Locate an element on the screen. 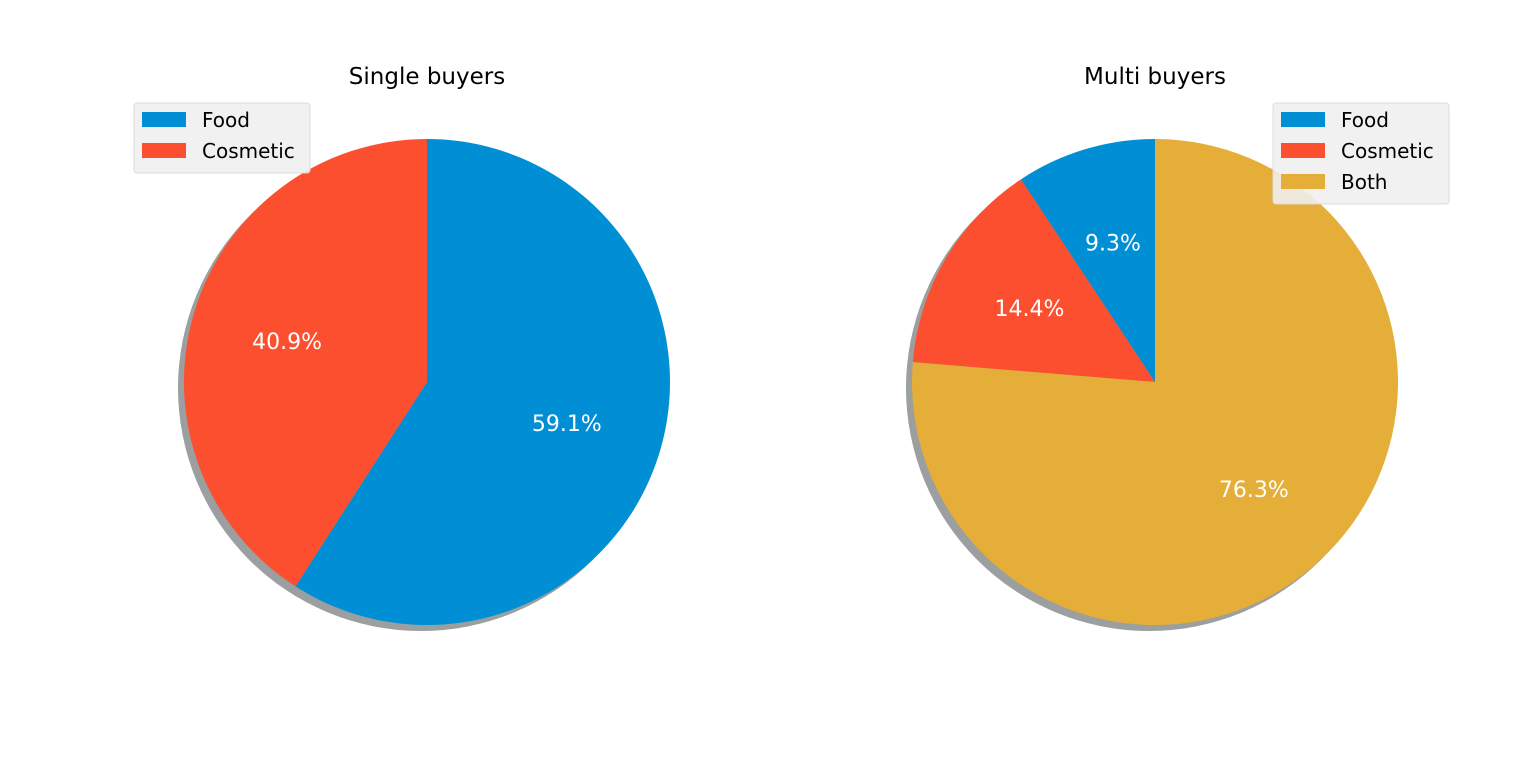 Image resolution: width=1536 pixels, height=772 pixels. chart-title: Multi buyers is located at coordinates (1155, 77).